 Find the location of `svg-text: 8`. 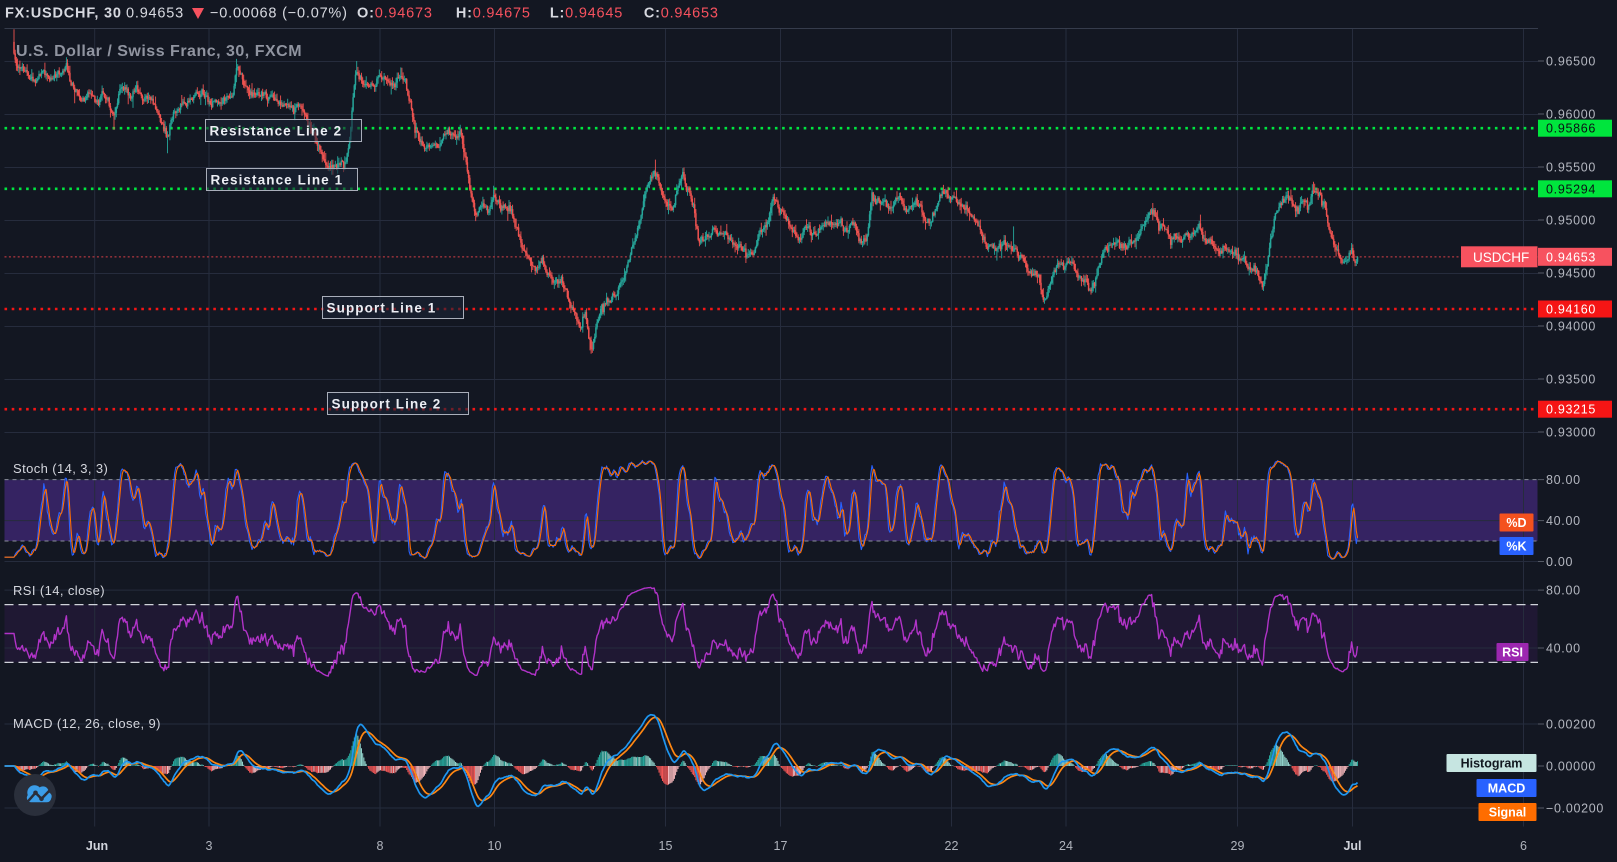

svg-text: 8 is located at coordinates (380, 846).